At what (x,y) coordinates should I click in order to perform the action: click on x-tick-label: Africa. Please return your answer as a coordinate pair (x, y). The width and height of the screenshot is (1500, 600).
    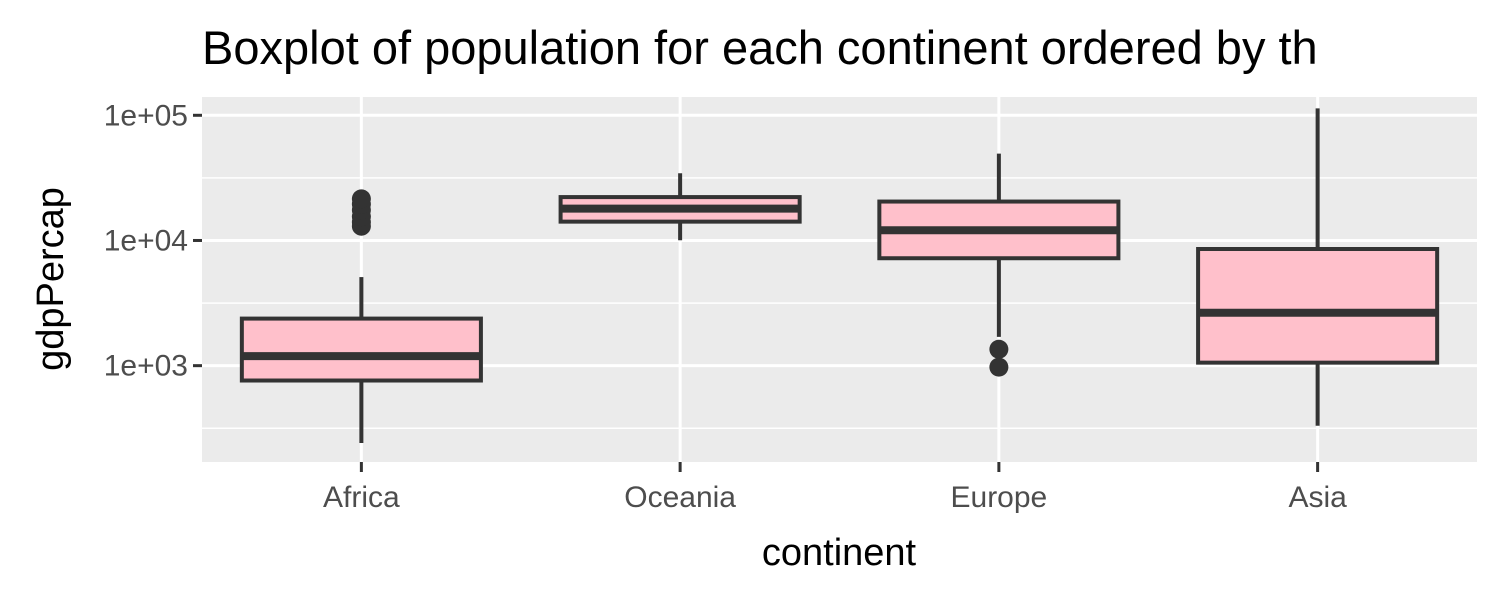
    Looking at the image, I should click on (361, 497).